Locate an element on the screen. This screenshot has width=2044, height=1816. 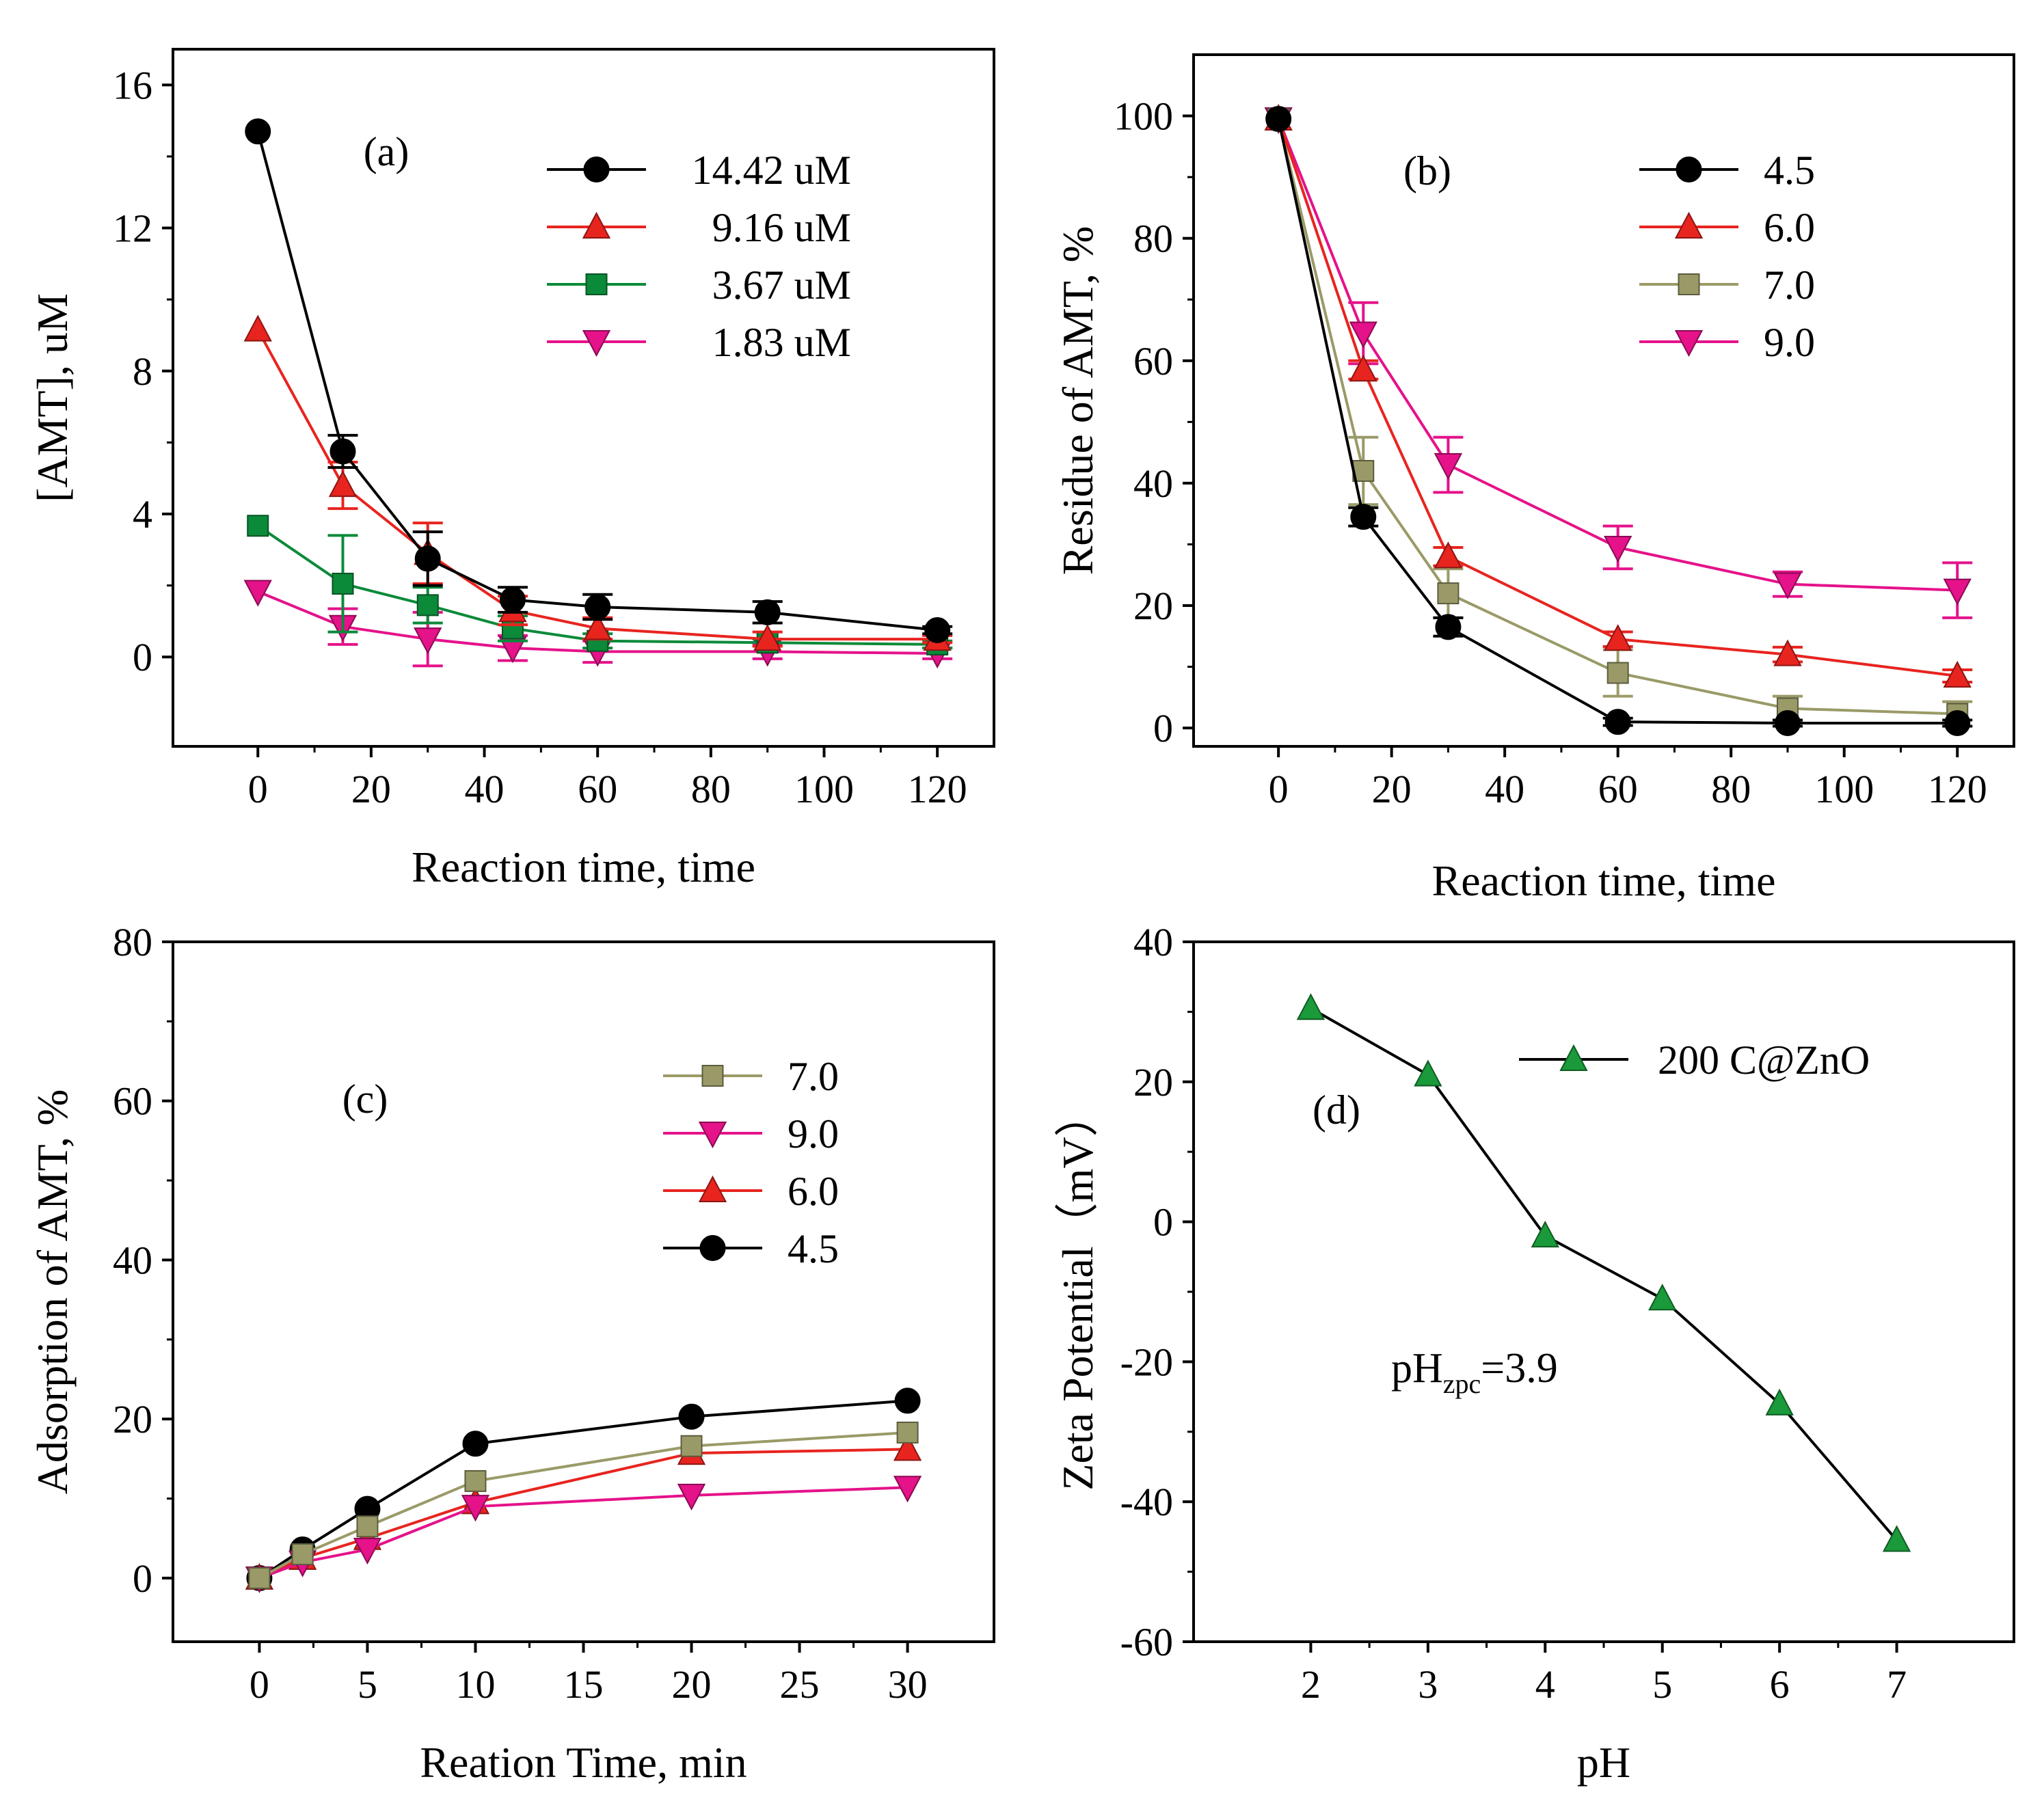
x-tick-label: 15 is located at coordinates (584, 1684).